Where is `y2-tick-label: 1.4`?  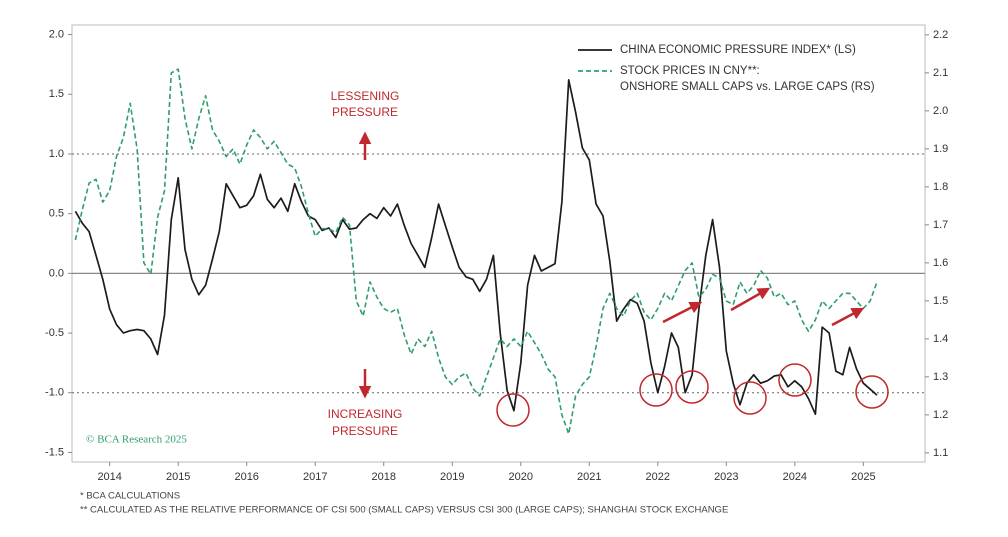 y2-tick-label: 1.4 is located at coordinates (940, 339).